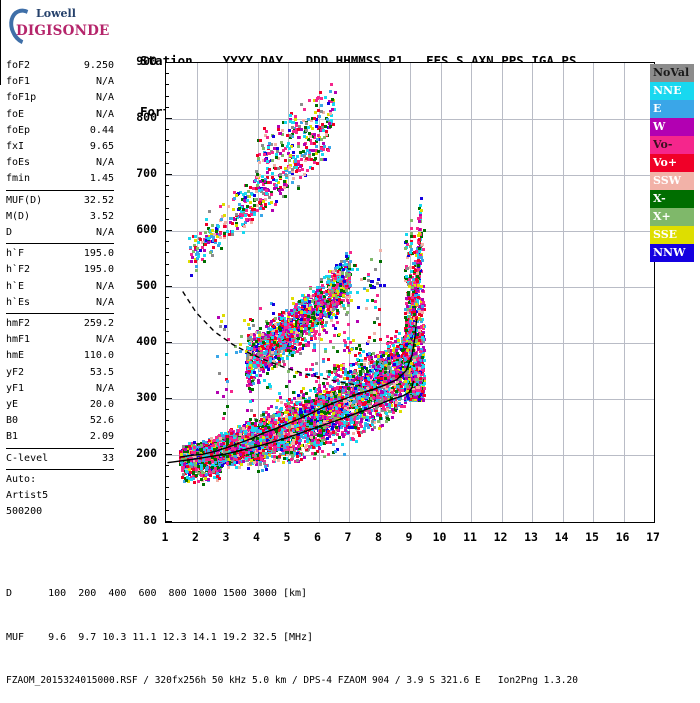  What do you see at coordinates (101, 437) in the screenshot?
I see `param-value: 2.09` at bounding box center [101, 437].